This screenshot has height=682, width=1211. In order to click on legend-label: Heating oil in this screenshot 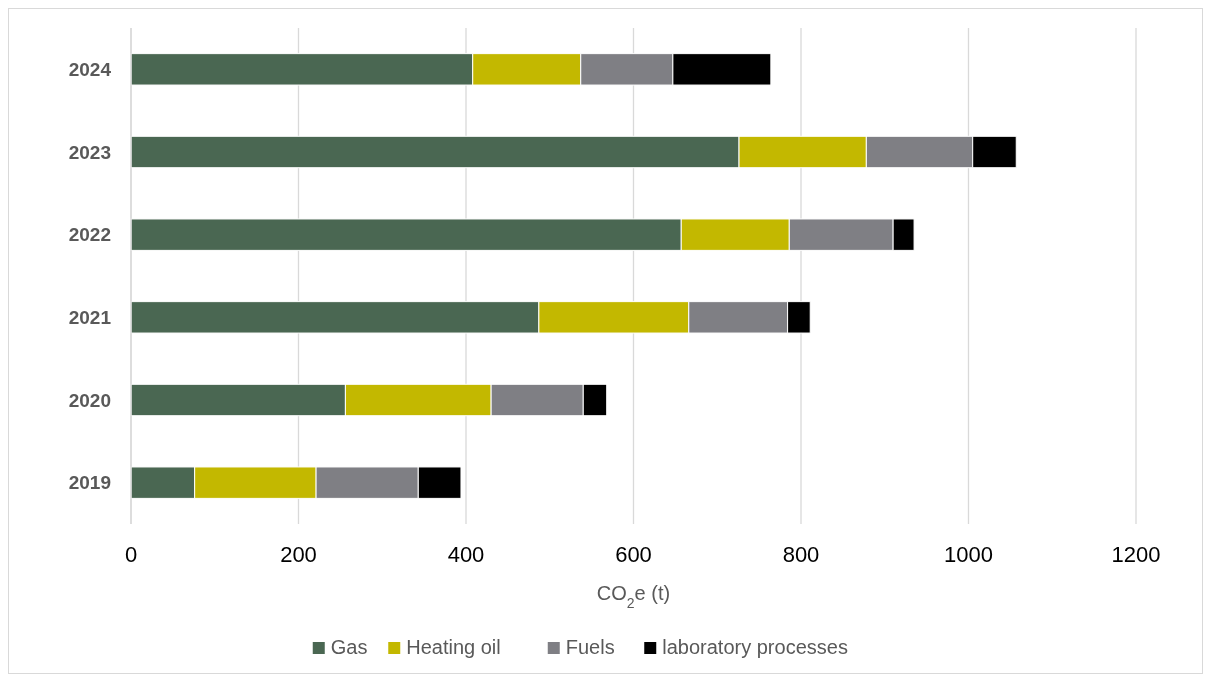, I will do `click(453, 647)`.